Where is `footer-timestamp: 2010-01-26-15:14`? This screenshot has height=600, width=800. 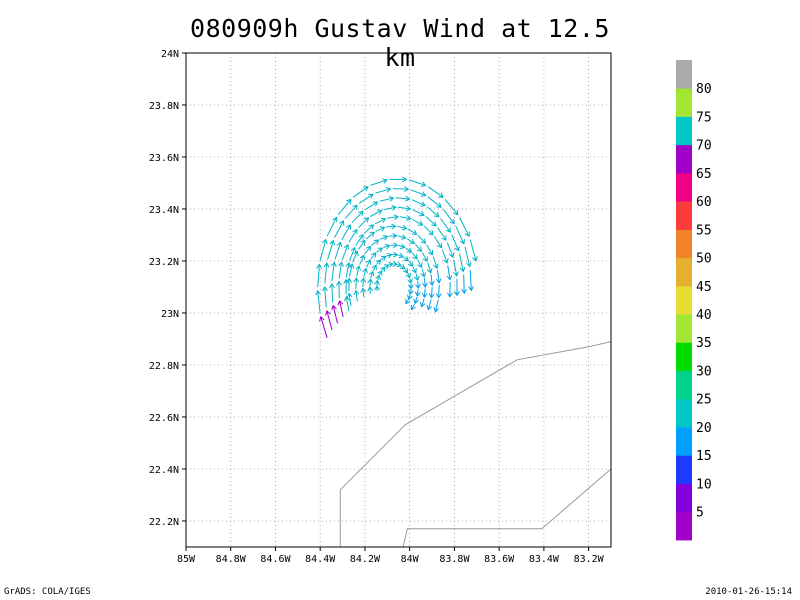
footer-timestamp: 2010-01-26-15:14 is located at coordinates (748, 592).